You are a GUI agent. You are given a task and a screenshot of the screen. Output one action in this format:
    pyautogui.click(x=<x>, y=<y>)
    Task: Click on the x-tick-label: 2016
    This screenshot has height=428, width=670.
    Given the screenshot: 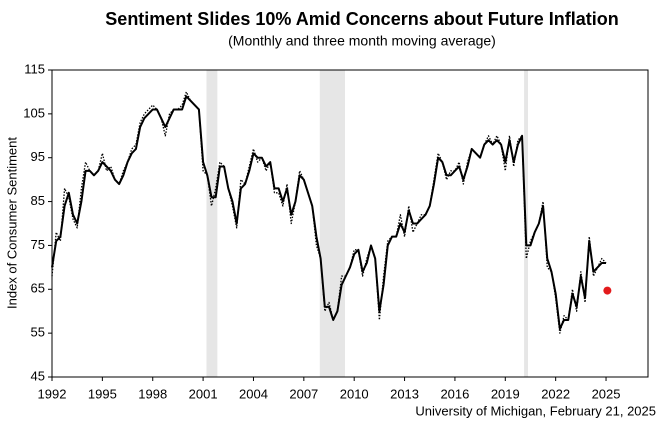 What is the action you would take?
    pyautogui.click(x=454, y=393)
    